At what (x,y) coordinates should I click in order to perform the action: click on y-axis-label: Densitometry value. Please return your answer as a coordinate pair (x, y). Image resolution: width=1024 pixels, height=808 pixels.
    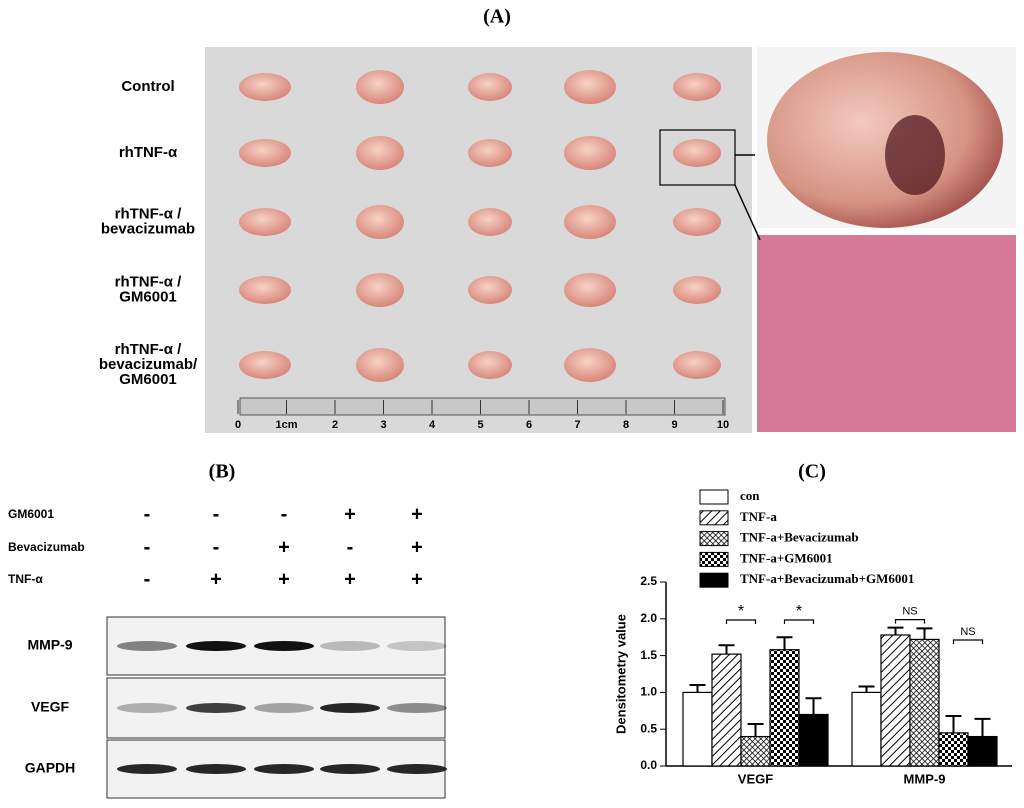
    Looking at the image, I should click on (620, 674).